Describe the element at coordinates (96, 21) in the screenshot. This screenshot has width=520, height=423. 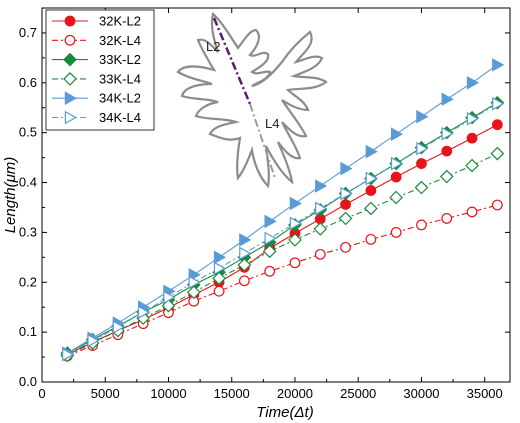
I see `legend-entry: 32K-L2` at that location.